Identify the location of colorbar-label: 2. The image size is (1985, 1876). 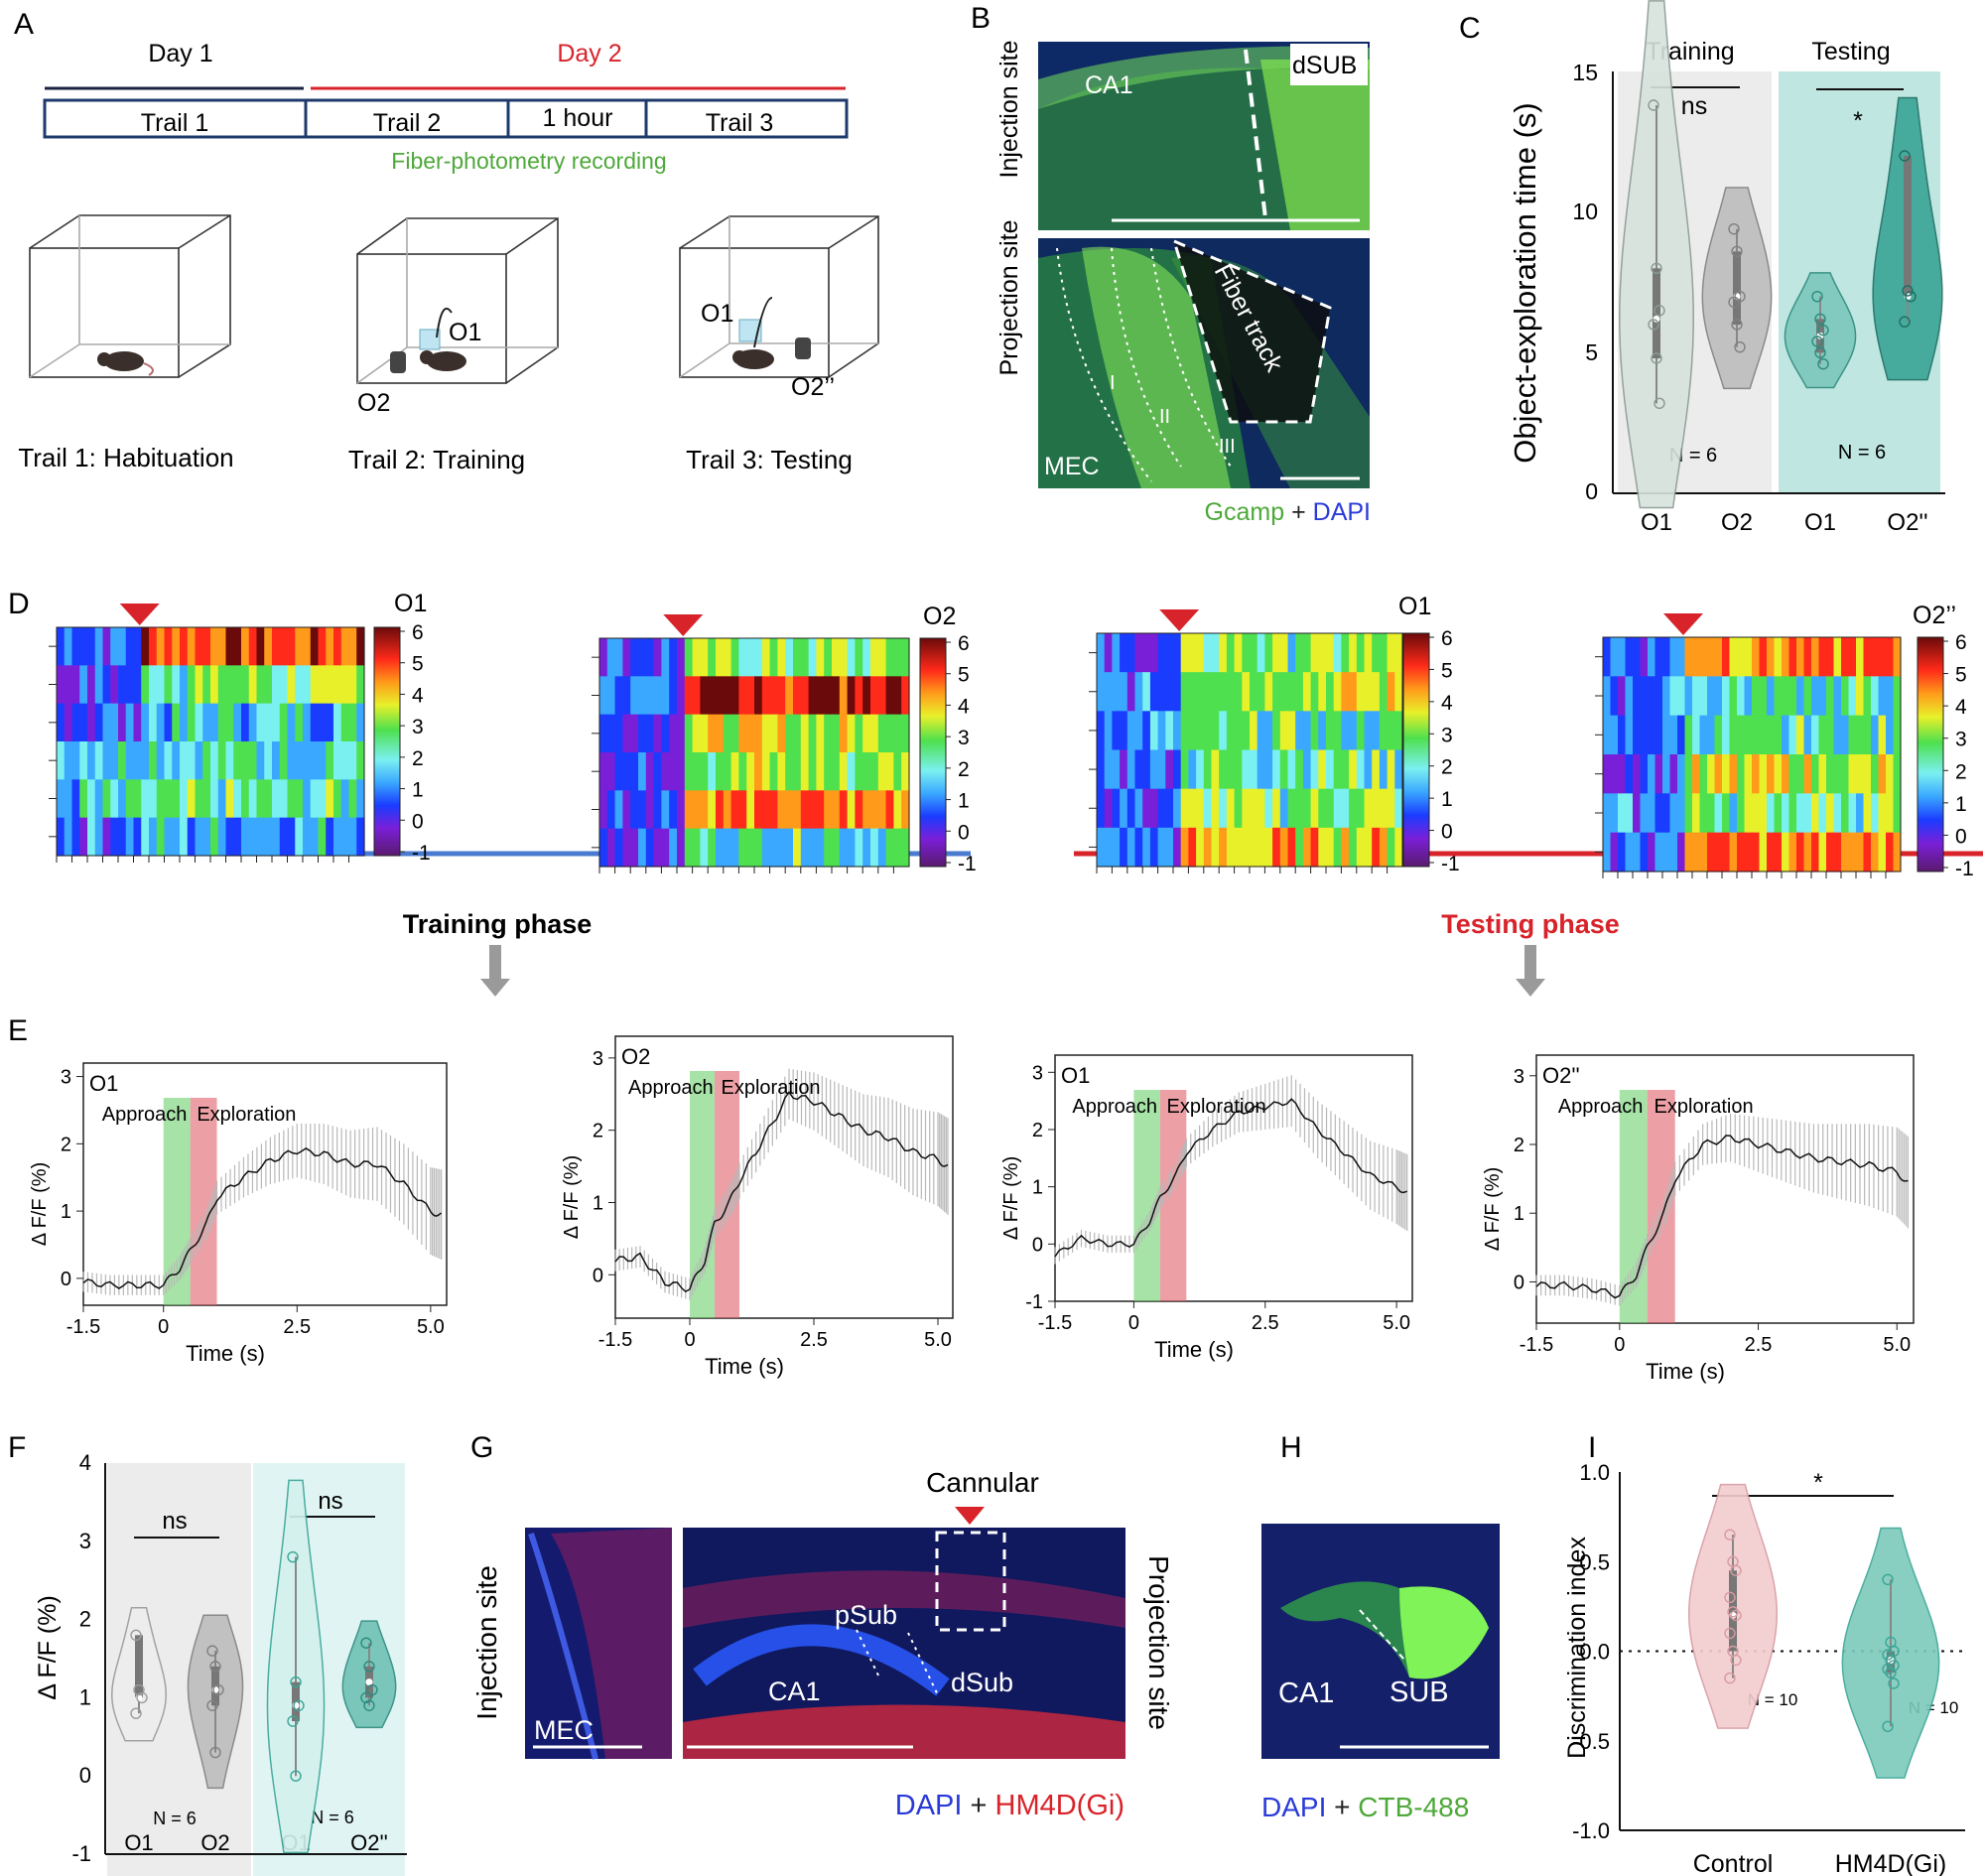
(1961, 771).